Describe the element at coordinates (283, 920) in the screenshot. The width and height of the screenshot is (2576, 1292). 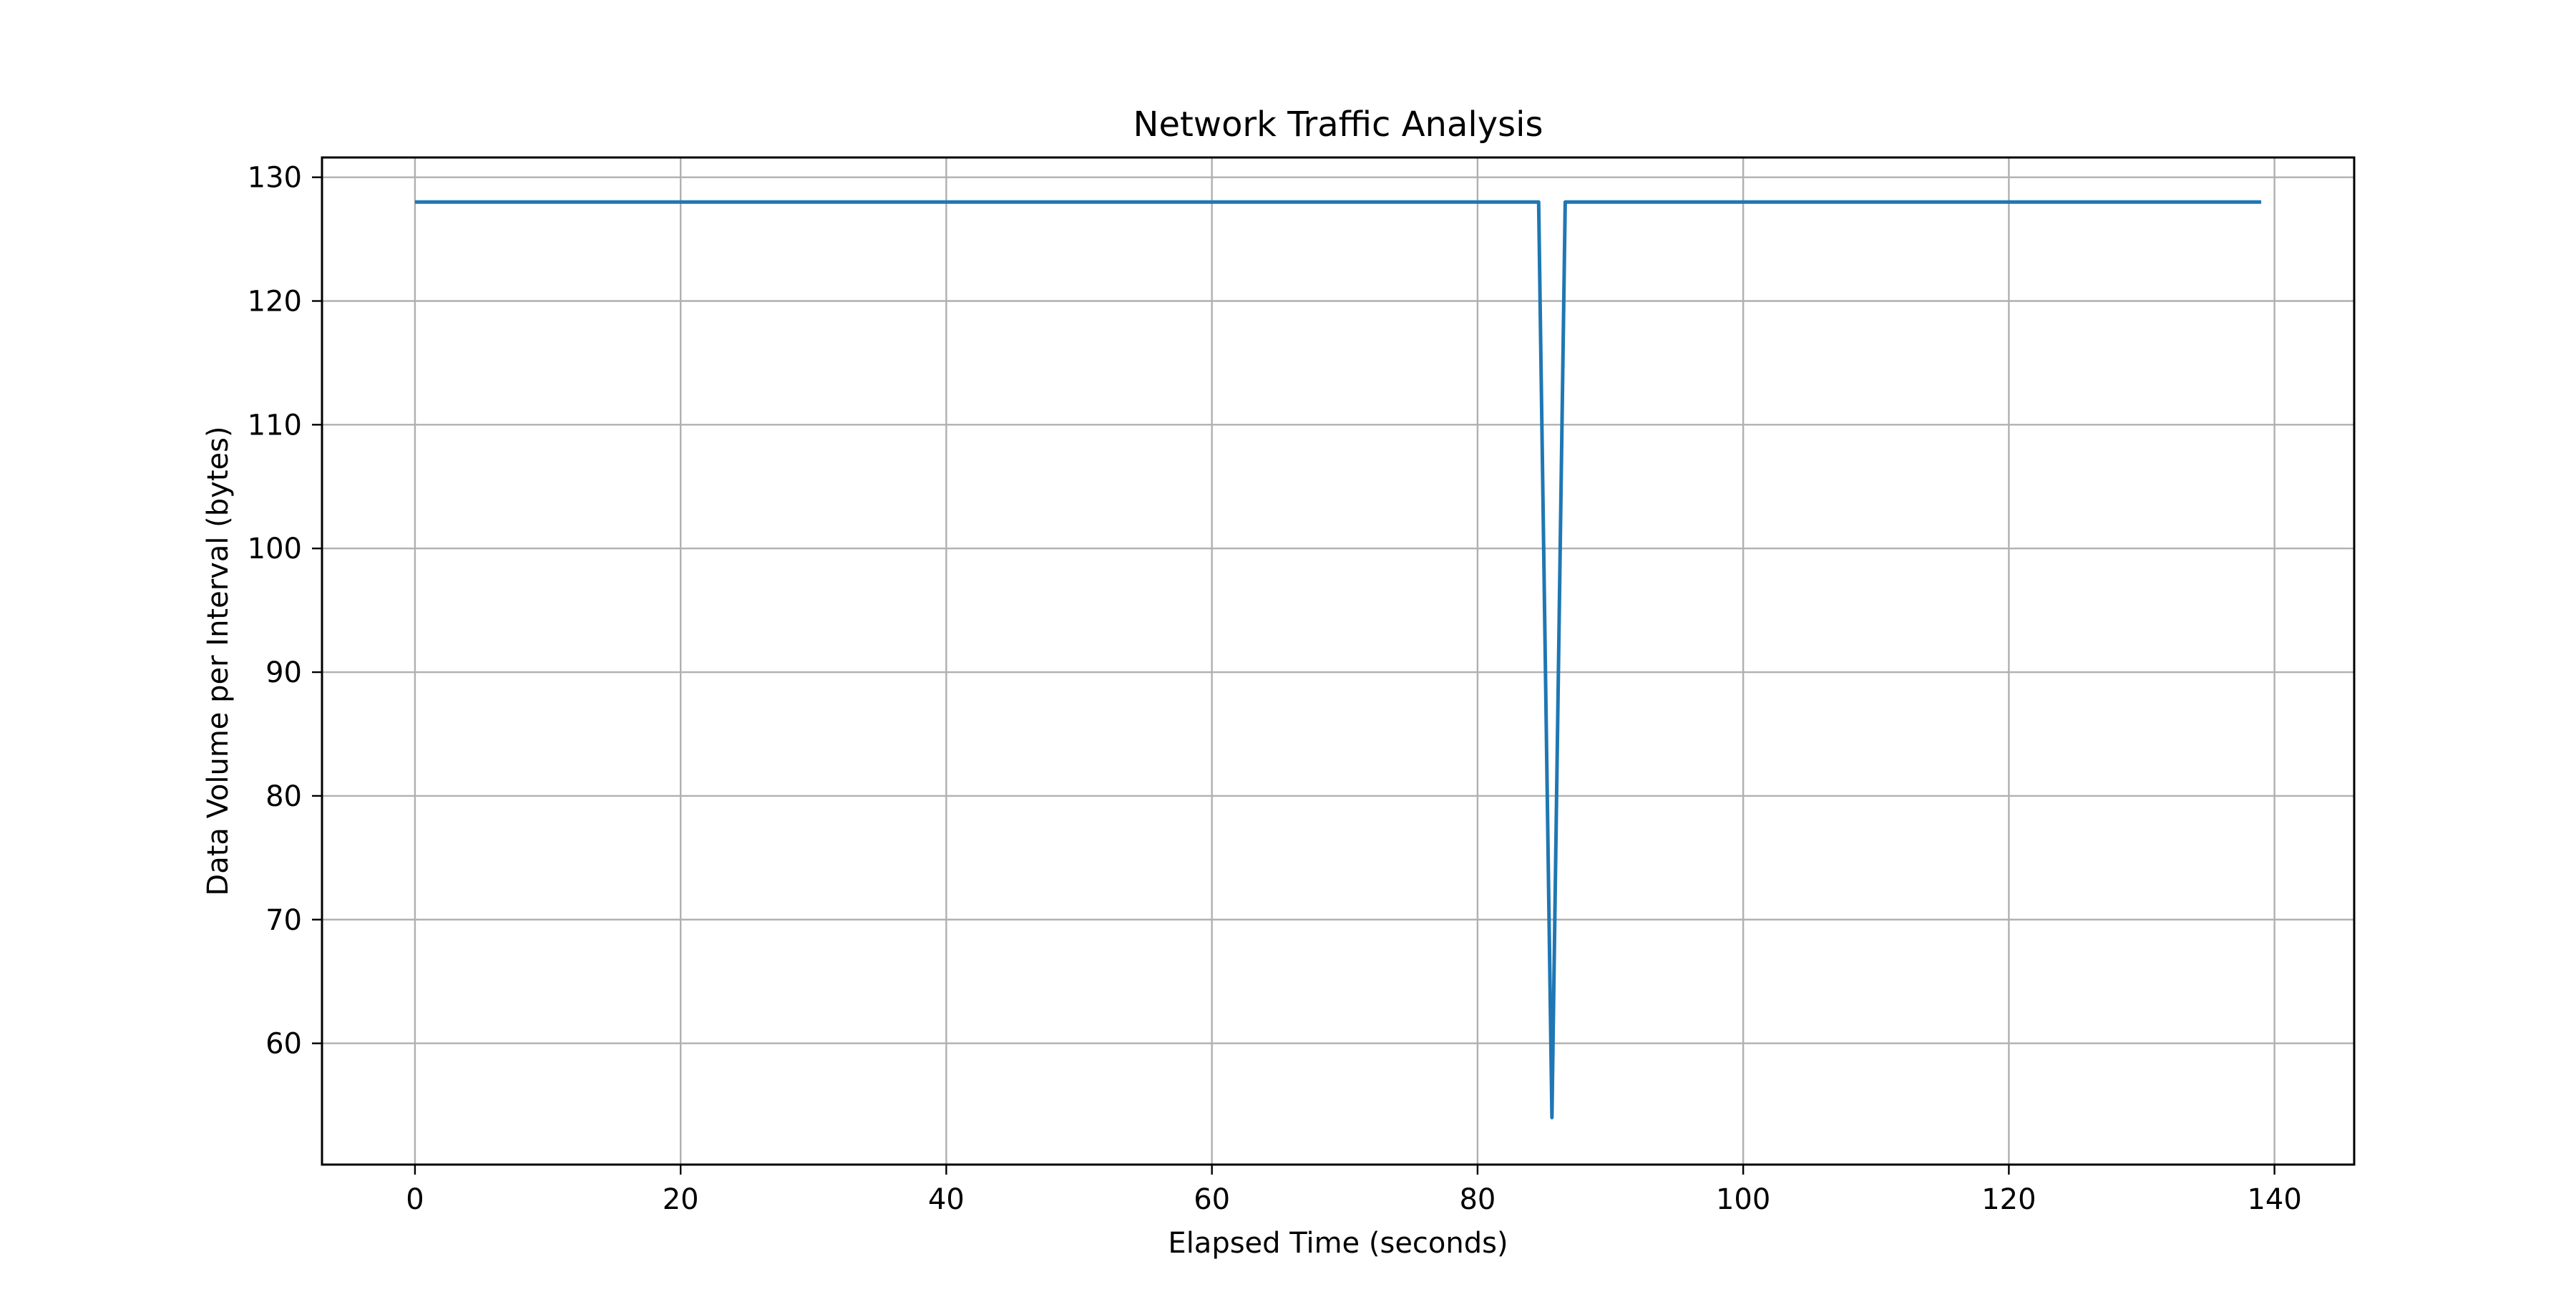
I see `y-tick-label: 70` at that location.